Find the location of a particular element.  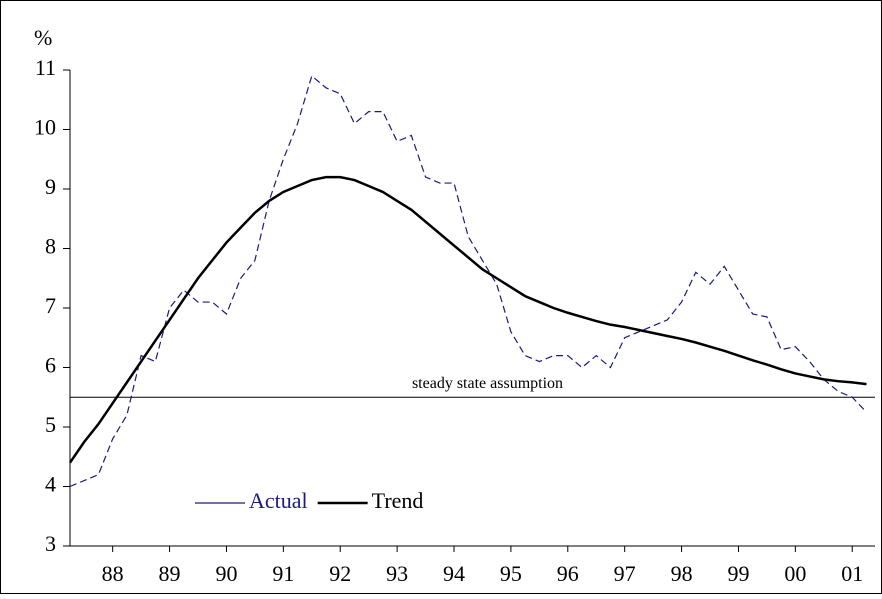

x-tick-label: 96 is located at coordinates (568, 573).